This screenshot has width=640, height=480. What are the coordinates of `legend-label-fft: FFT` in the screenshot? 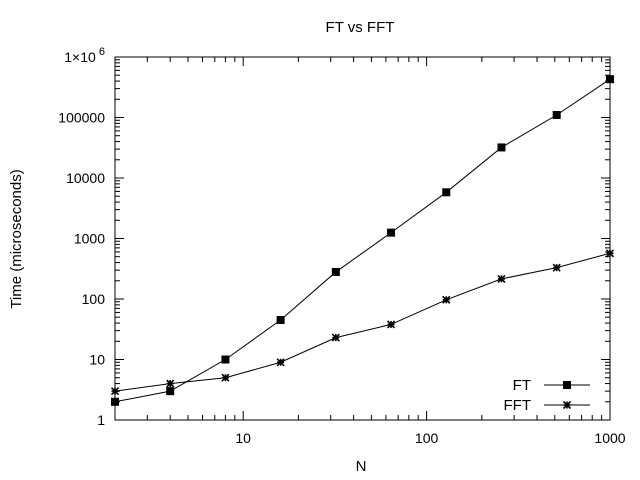 It's located at (518, 405).